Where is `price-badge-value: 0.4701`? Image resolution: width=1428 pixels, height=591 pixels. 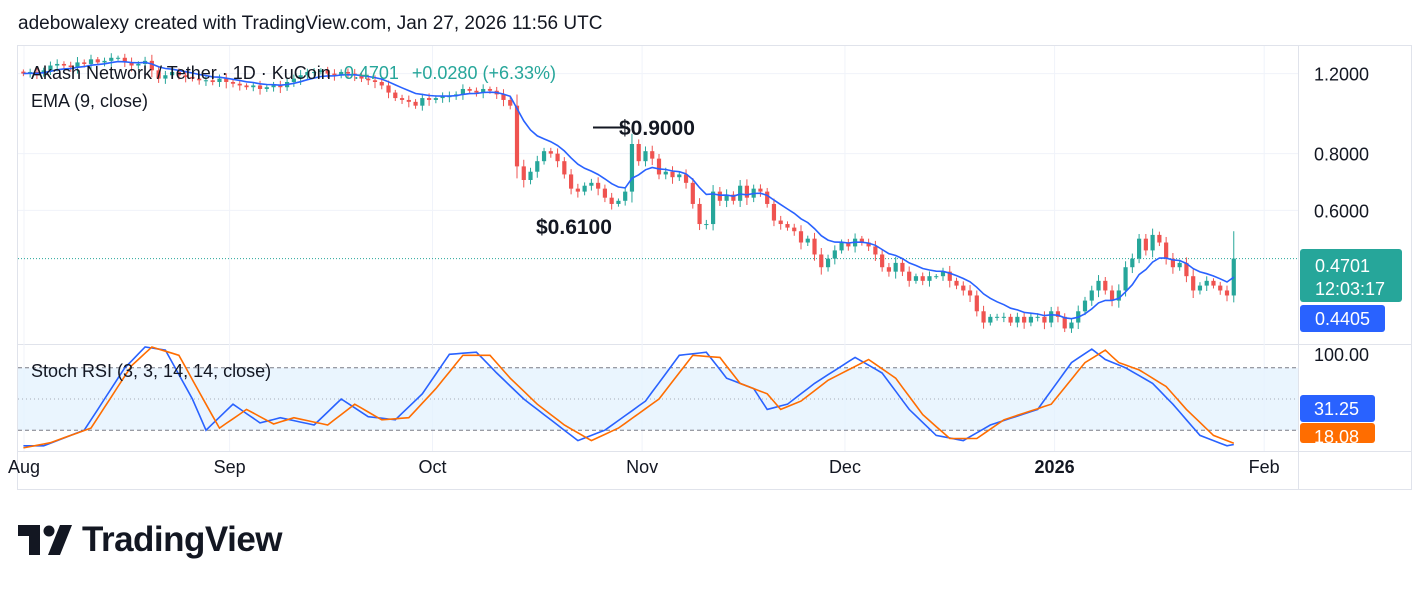
price-badge-value: 0.4701 is located at coordinates (1342, 266).